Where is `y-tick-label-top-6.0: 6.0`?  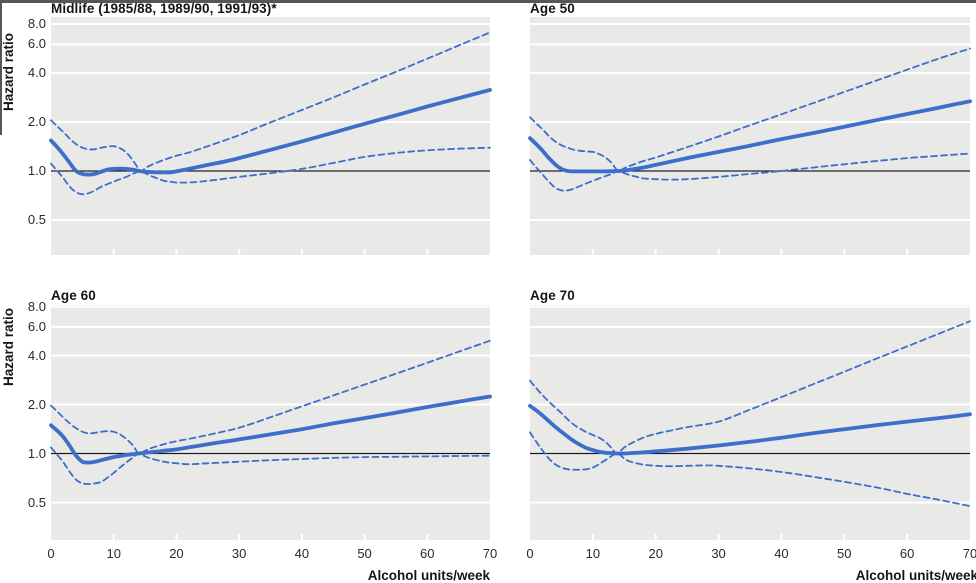
y-tick-label-top-6.0: 6.0 is located at coordinates (36, 44).